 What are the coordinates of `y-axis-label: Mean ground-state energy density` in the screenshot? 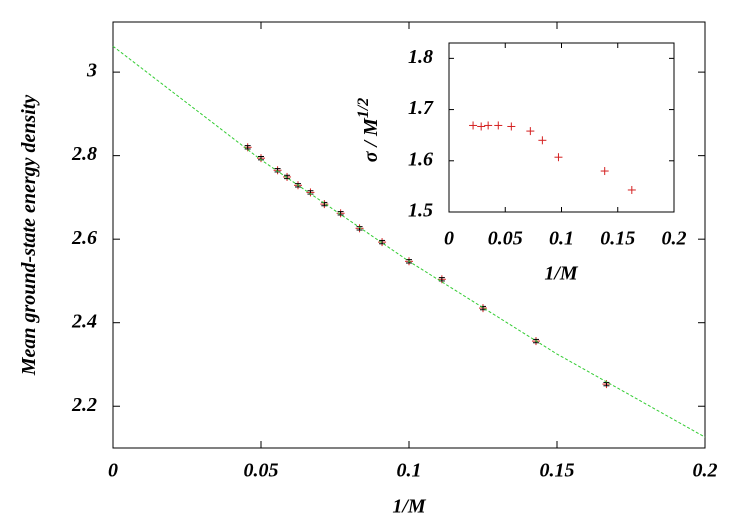 It's located at (29, 236).